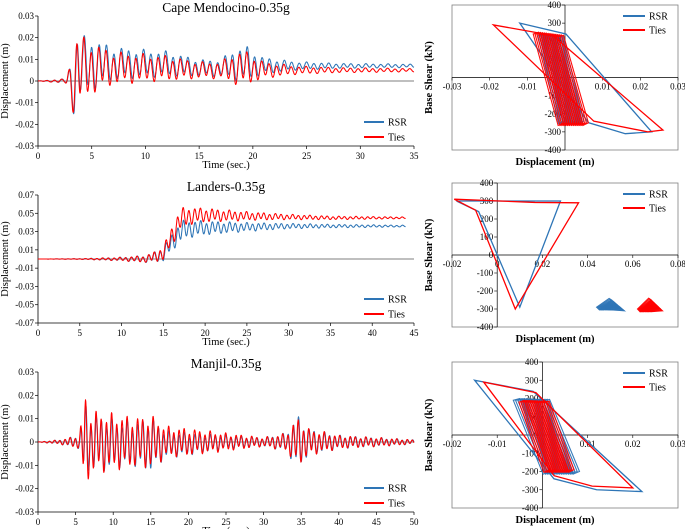 This screenshot has height=529, width=685. What do you see at coordinates (633, 444) in the screenshot?
I see `x-tick-label: 0.02` at bounding box center [633, 444].